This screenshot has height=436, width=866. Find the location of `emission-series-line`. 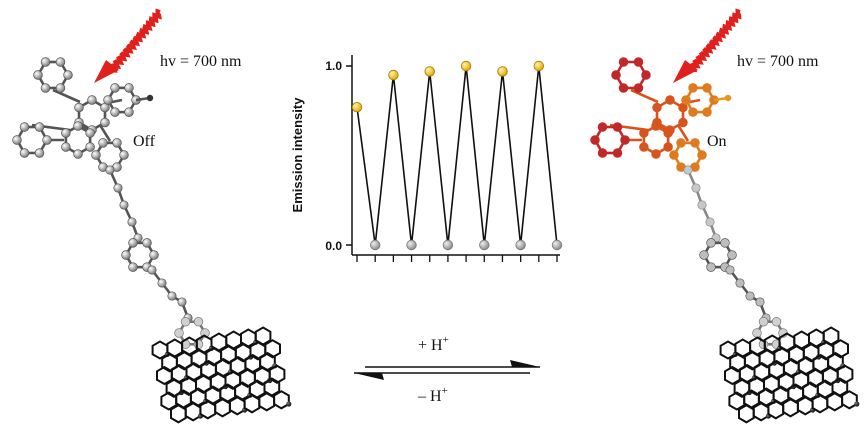

emission-series-line is located at coordinates (457, 155).